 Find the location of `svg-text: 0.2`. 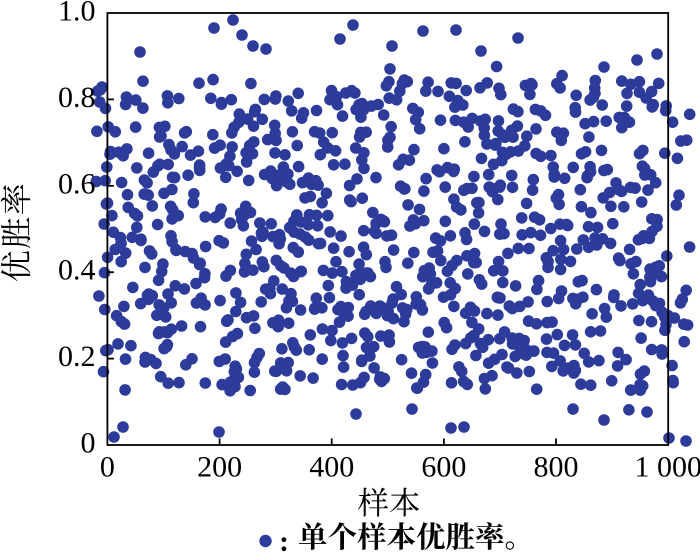

svg-text: 0.2 is located at coordinates (77, 356).